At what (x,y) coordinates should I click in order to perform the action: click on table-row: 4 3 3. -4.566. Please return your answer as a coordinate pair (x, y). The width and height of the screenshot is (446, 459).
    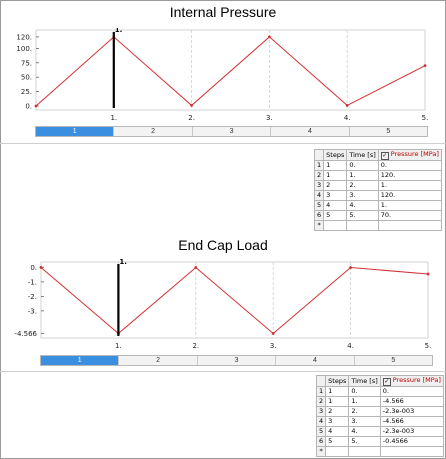
    Looking at the image, I should click on (379, 421).